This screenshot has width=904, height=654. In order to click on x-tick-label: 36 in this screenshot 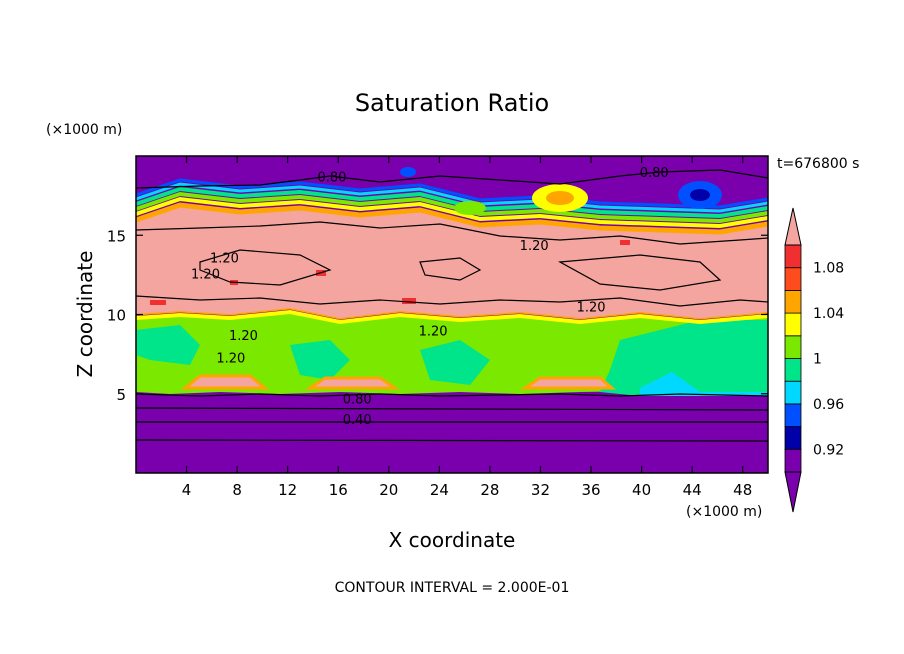, I will do `click(590, 490)`.